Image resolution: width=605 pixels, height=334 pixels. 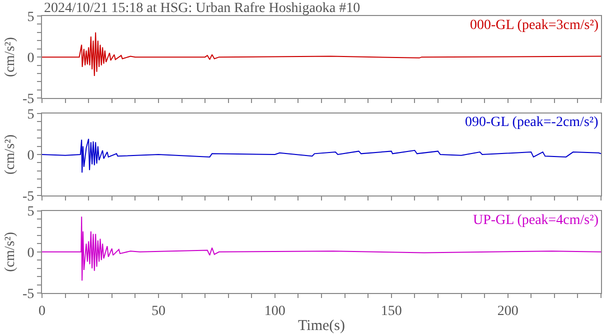 What do you see at coordinates (158, 311) in the screenshot?
I see `x-tick-label: 50` at bounding box center [158, 311].